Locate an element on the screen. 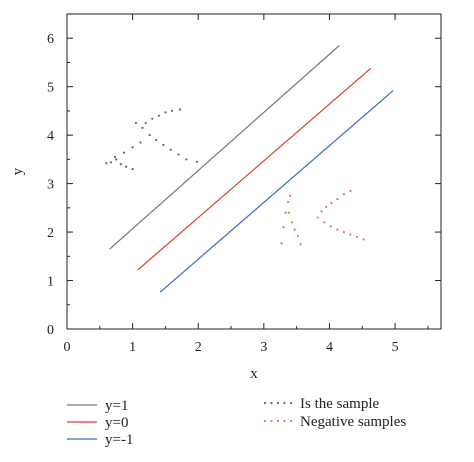 This screenshot has height=462, width=474. x-axis-label: x is located at coordinates (254, 374).